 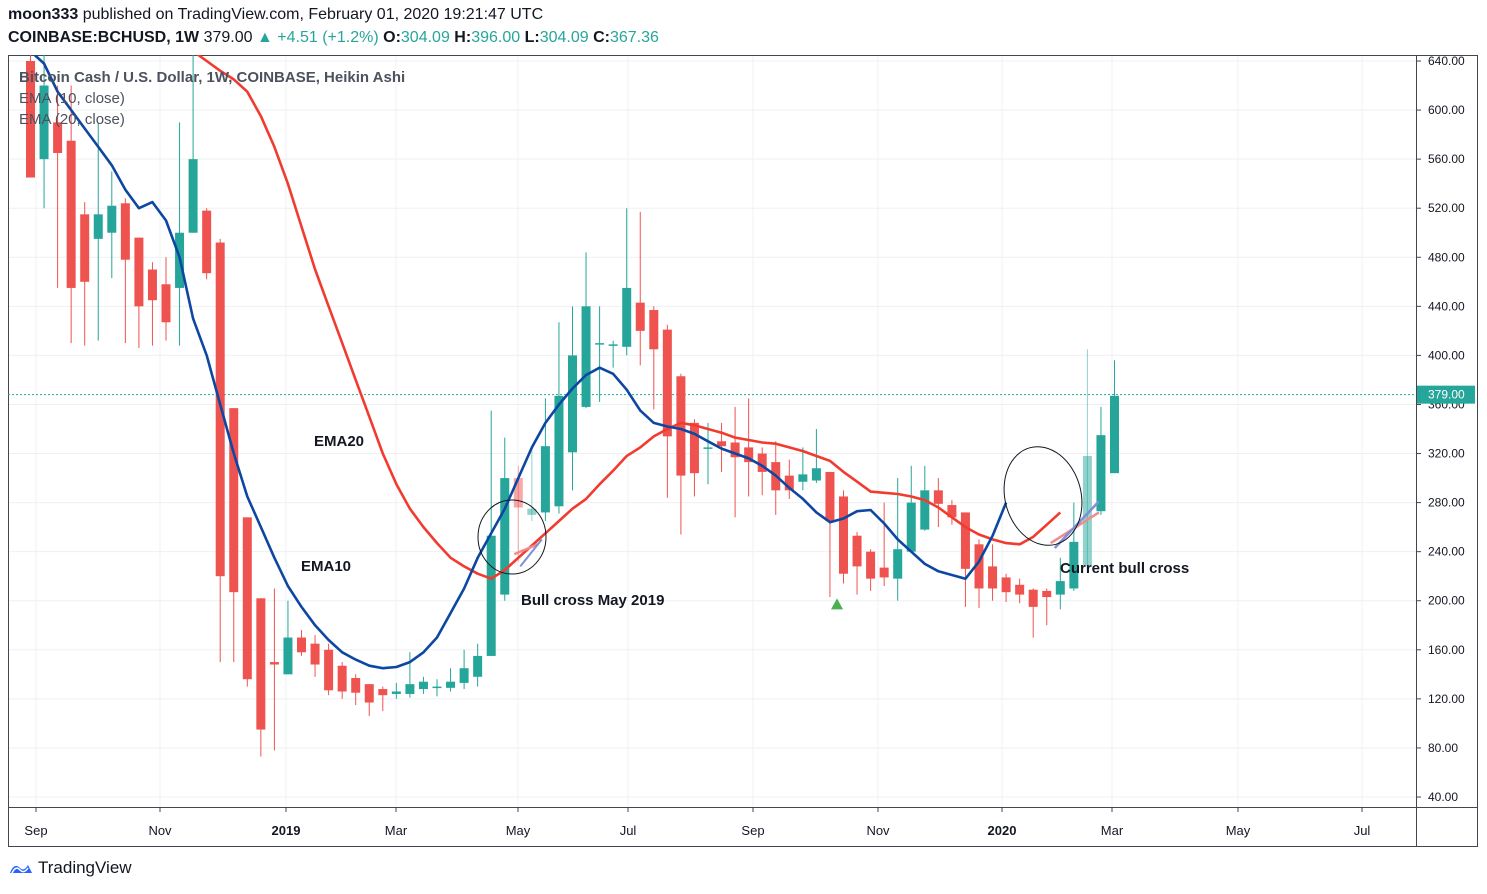 What do you see at coordinates (339, 441) in the screenshot?
I see `ema20-annotation: EMA20` at bounding box center [339, 441].